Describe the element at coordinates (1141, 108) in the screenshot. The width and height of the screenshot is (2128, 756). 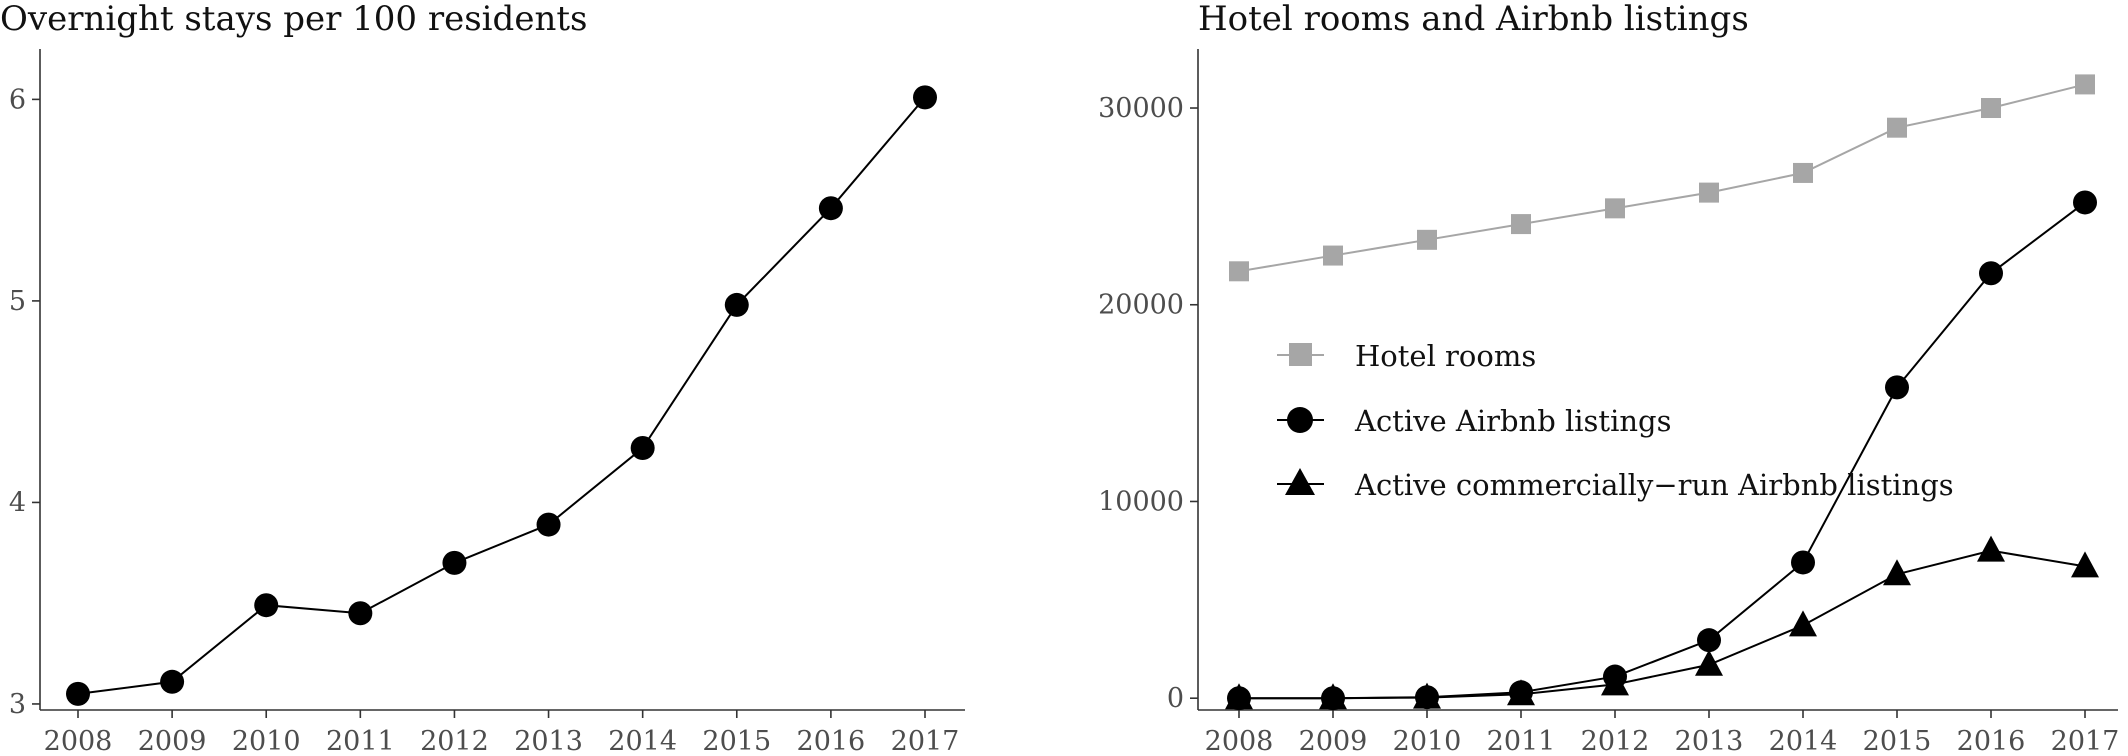
I see `y-tick-label: 30000` at that location.